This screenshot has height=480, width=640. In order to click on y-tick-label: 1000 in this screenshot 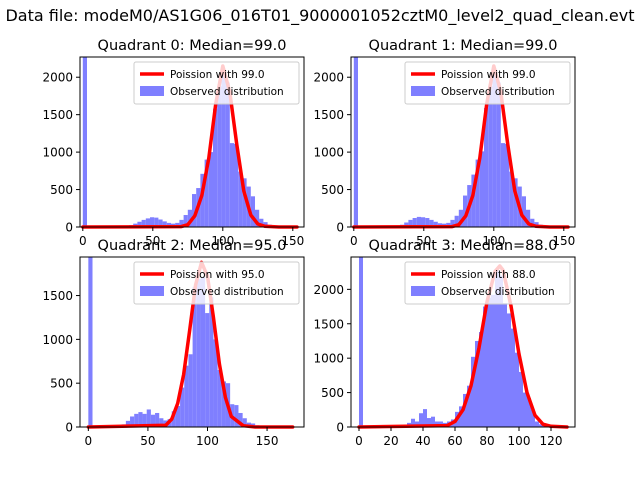, I will do `click(57, 153)`.